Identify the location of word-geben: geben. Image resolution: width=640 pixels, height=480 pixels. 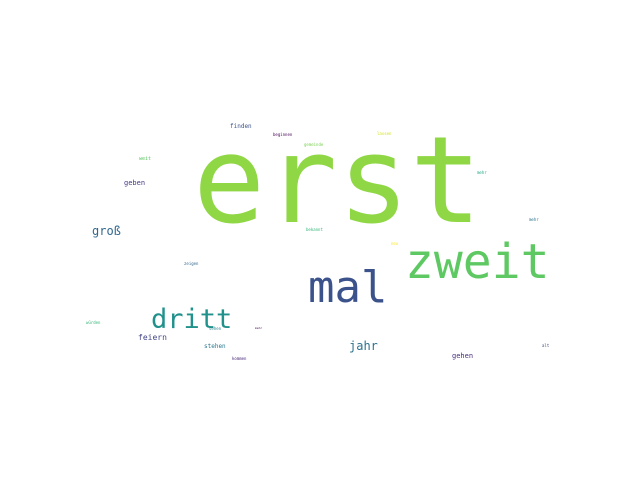
(135, 183).